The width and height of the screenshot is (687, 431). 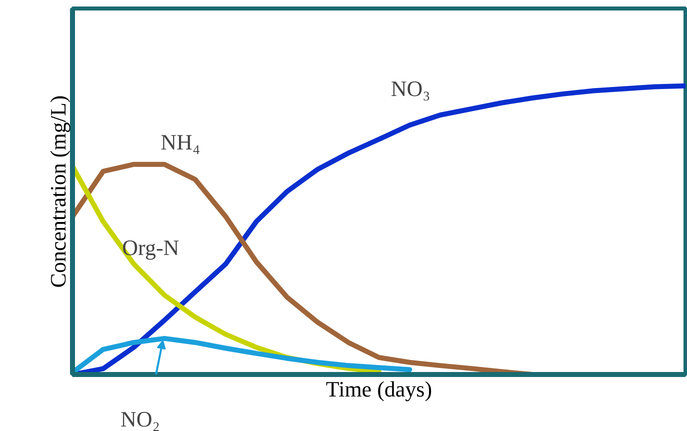 I want to click on series-label: NO₃, so click(x=410, y=89).